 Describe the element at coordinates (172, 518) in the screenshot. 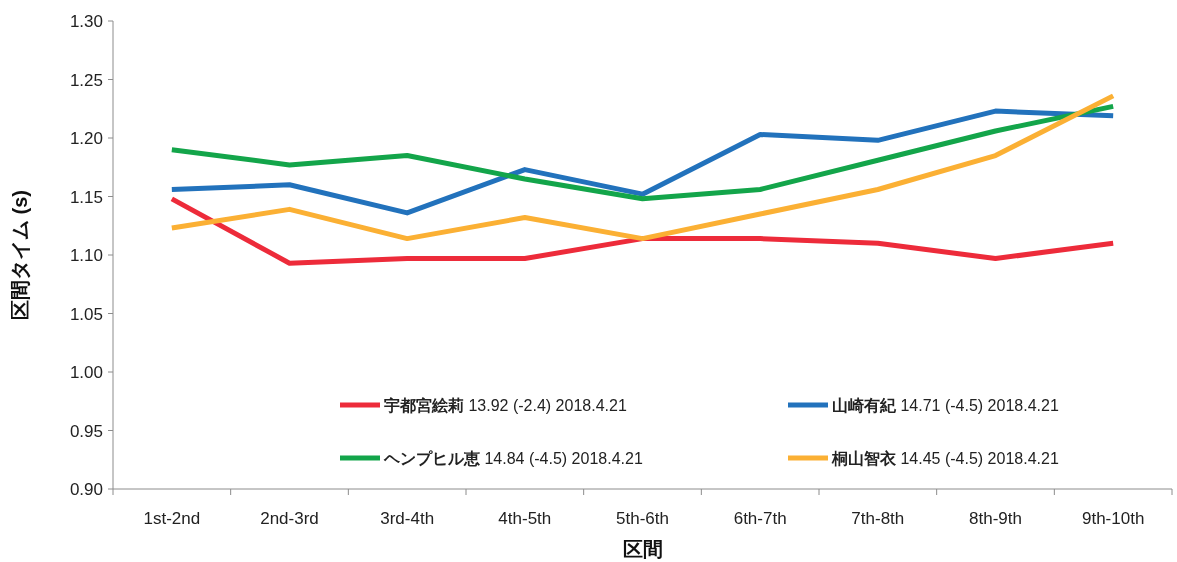

I see `x-tick-label: 1st-2nd` at that location.